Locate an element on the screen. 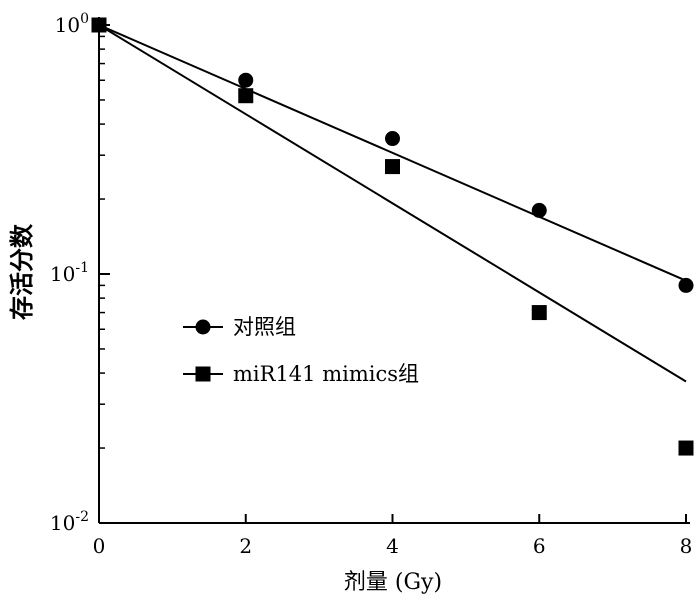  y-tick-label: 10⁰ is located at coordinates (72, 24).